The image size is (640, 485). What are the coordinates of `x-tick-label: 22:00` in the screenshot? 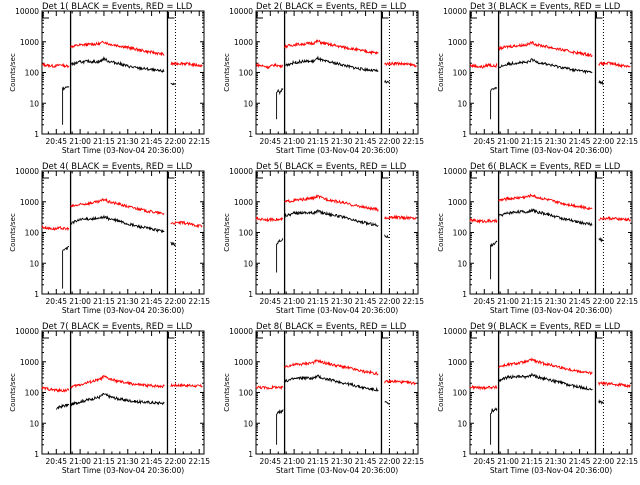 It's located at (604, 461).